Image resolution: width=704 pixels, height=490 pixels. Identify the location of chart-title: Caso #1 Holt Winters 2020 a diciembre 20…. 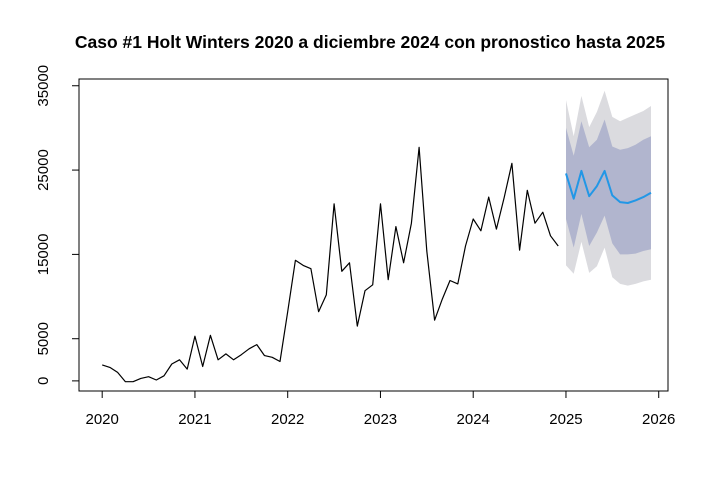
(370, 42).